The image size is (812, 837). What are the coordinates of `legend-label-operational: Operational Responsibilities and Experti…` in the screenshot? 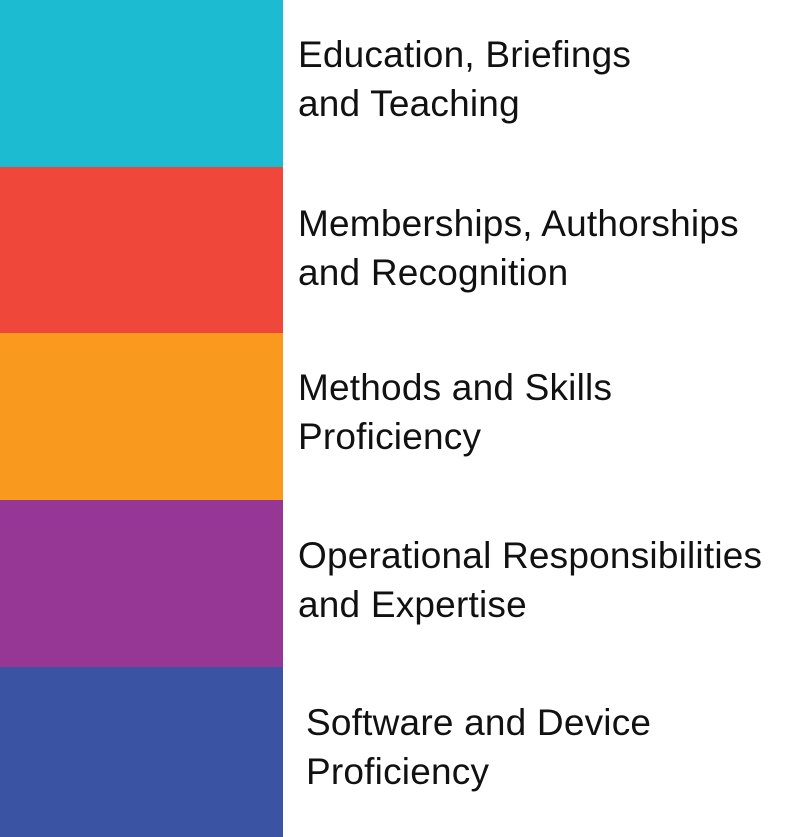 It's located at (530, 580).